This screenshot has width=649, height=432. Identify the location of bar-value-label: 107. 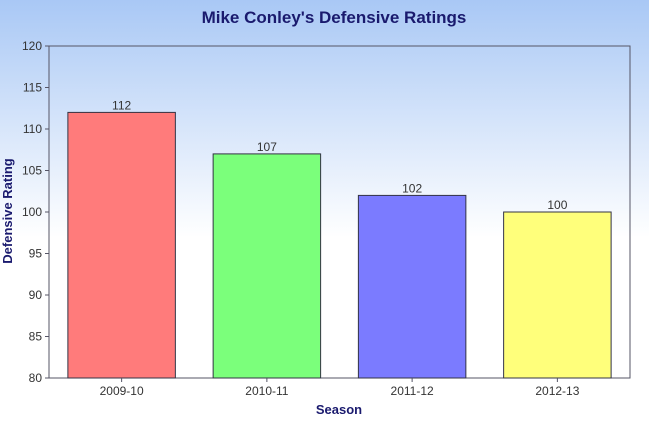
(267, 147).